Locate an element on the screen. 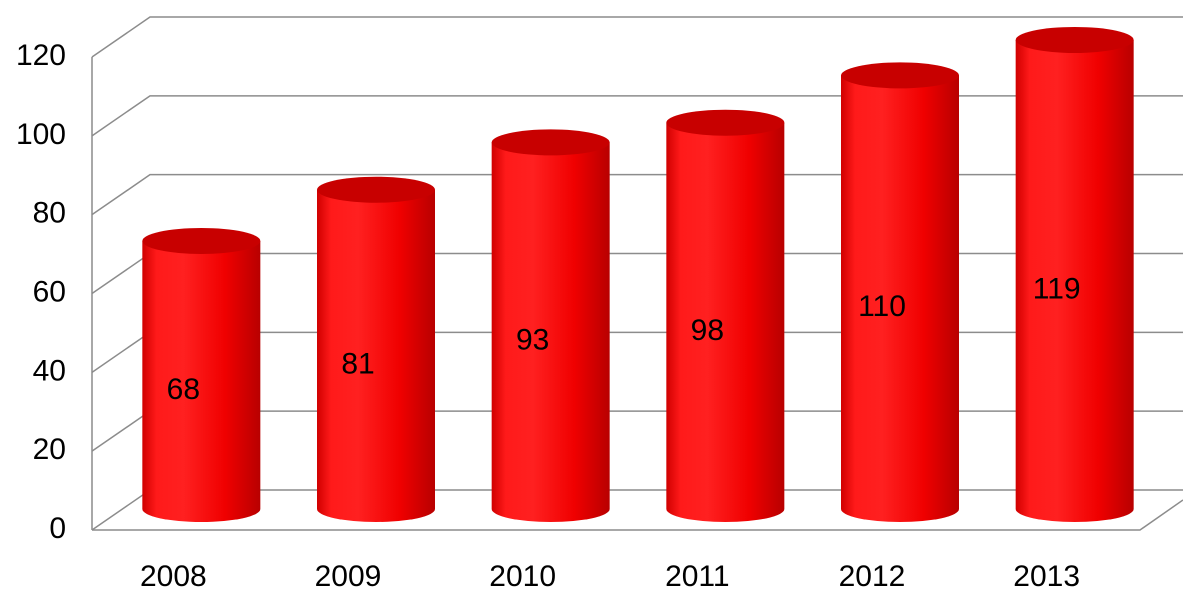 This screenshot has height=609, width=1183. y-tick-label: 40 is located at coordinates (49, 370).